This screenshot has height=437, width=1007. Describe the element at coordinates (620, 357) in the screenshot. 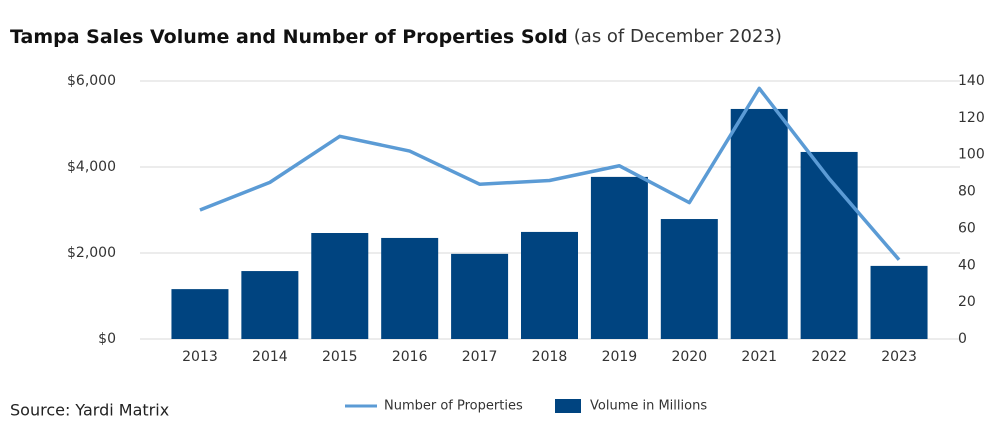

I see `x-tick-label: 2019` at that location.